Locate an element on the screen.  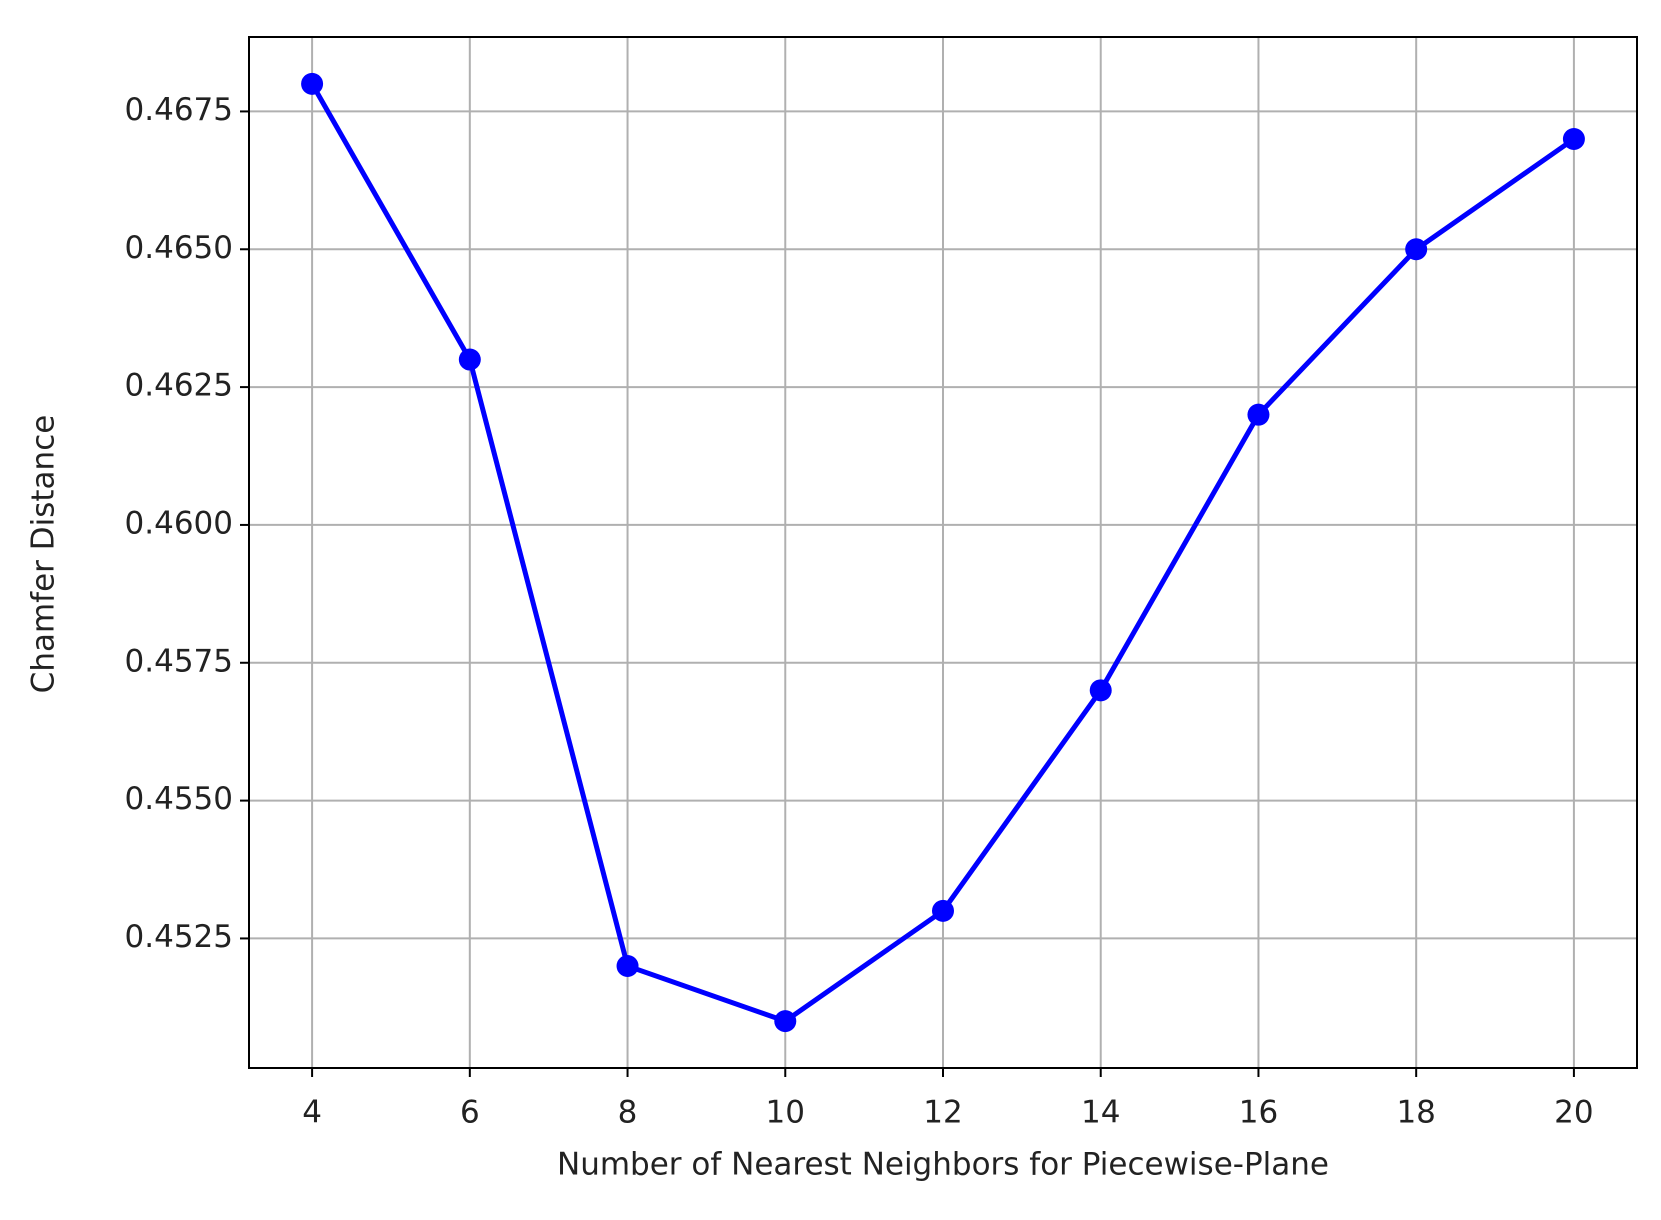
x-tick-label: 10 is located at coordinates (785, 1113).